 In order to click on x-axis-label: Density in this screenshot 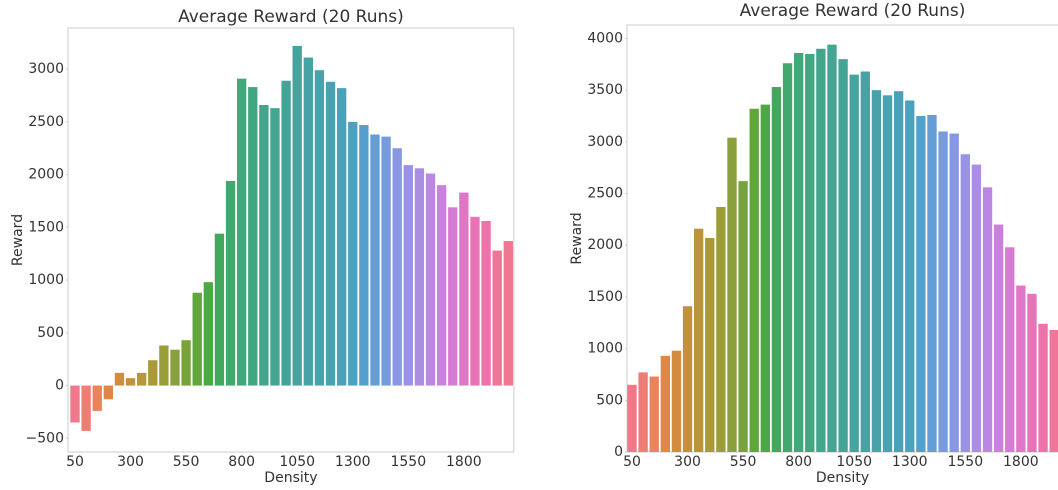, I will do `click(842, 478)`.